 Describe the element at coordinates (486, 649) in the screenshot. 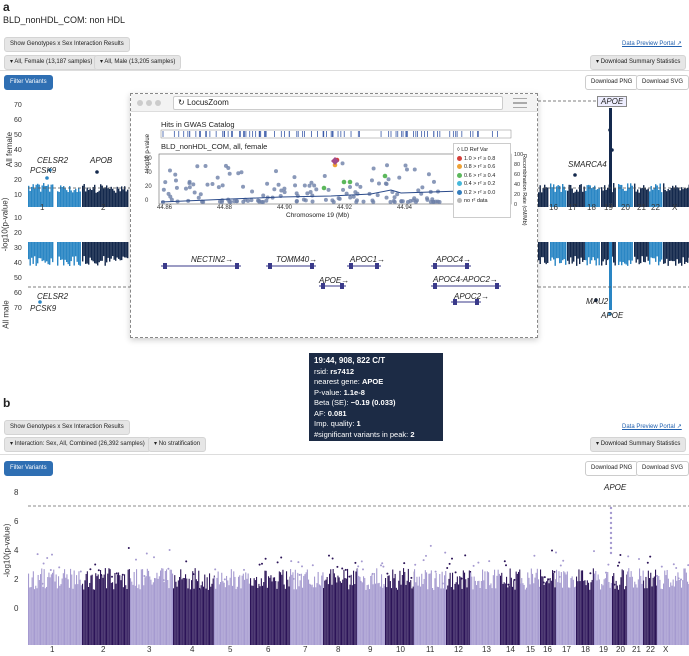

I see `chrom-tick-b: 13` at that location.